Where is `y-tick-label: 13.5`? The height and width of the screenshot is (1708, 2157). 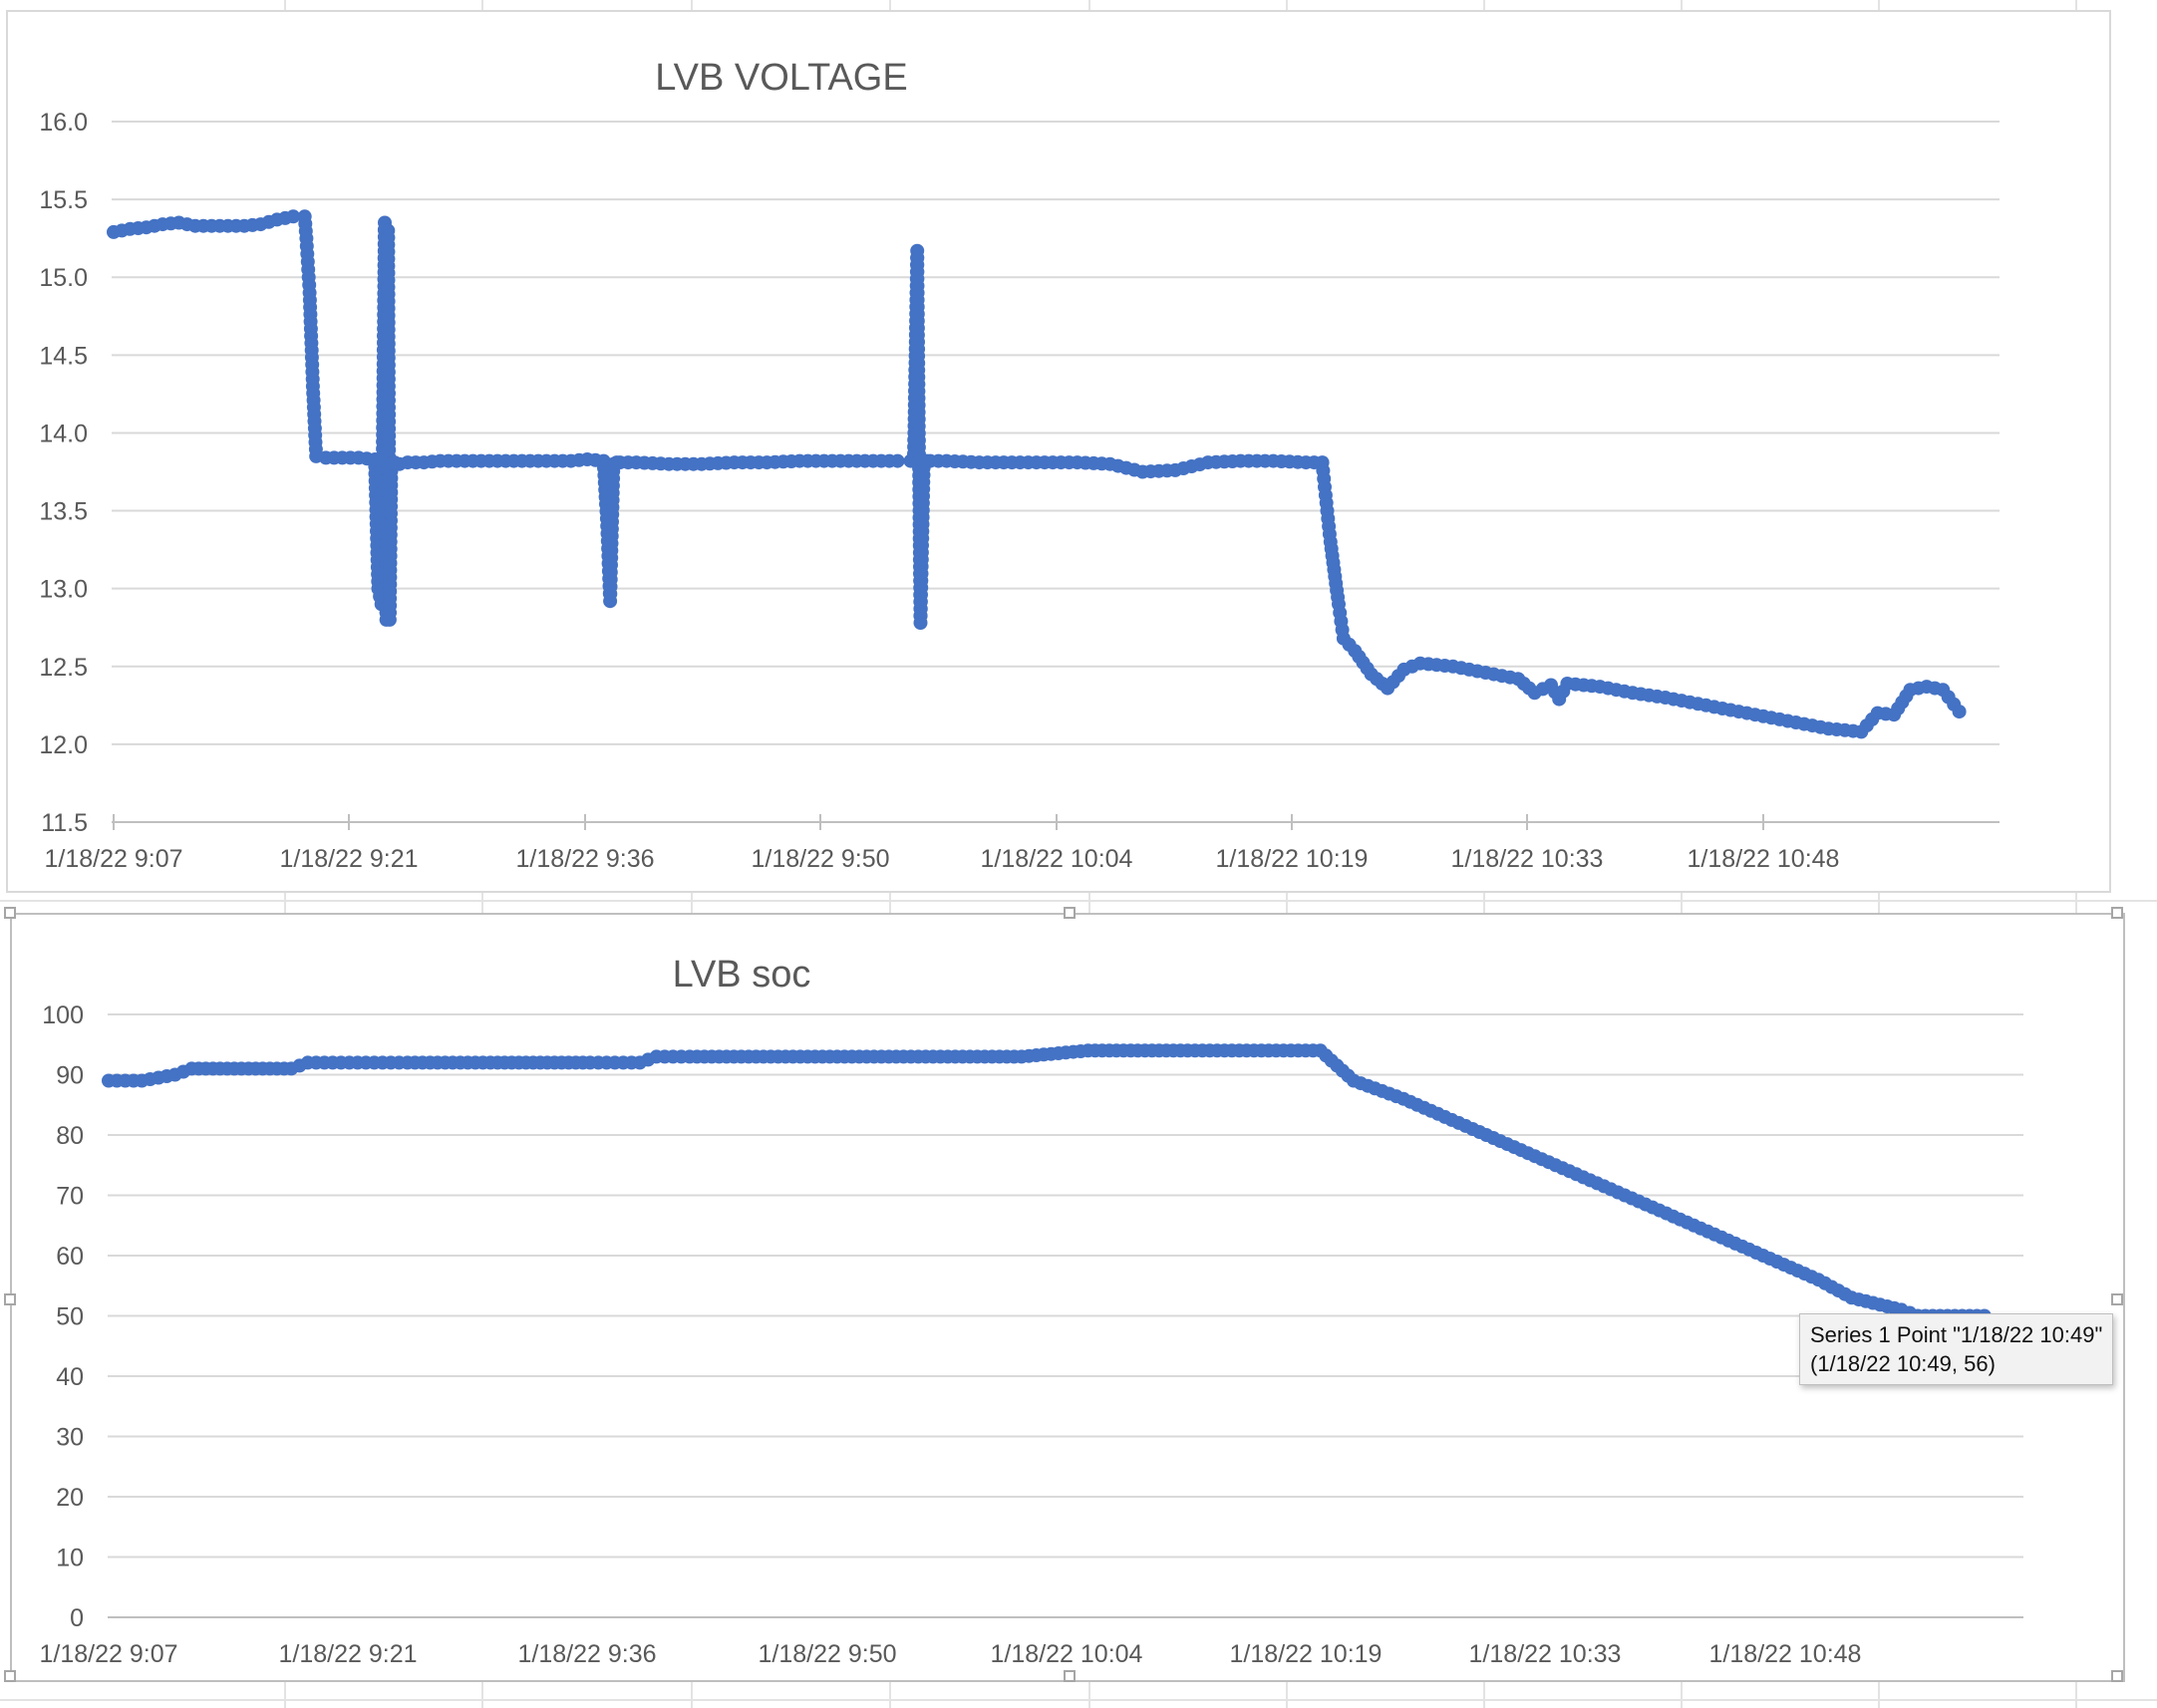
y-tick-label: 13.5 is located at coordinates (63, 512).